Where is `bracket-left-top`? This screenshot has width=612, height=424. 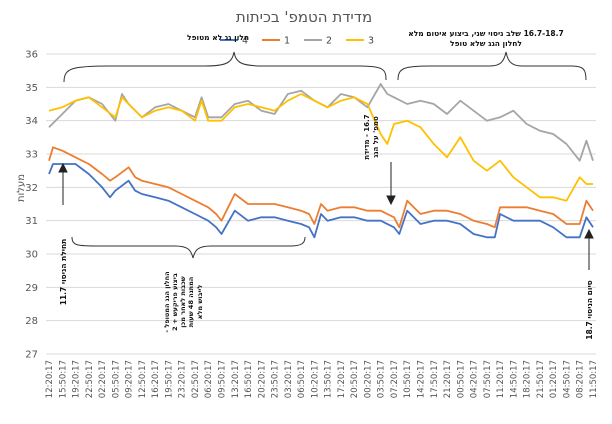 bracket-left-top is located at coordinates (225, 67).